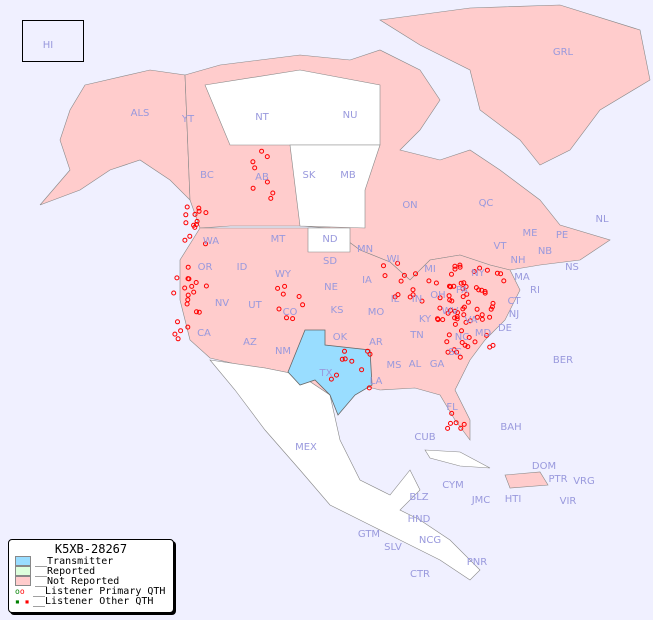  Describe the element at coordinates (337, 310) in the screenshot. I see `region-label-ks: KS` at that location.